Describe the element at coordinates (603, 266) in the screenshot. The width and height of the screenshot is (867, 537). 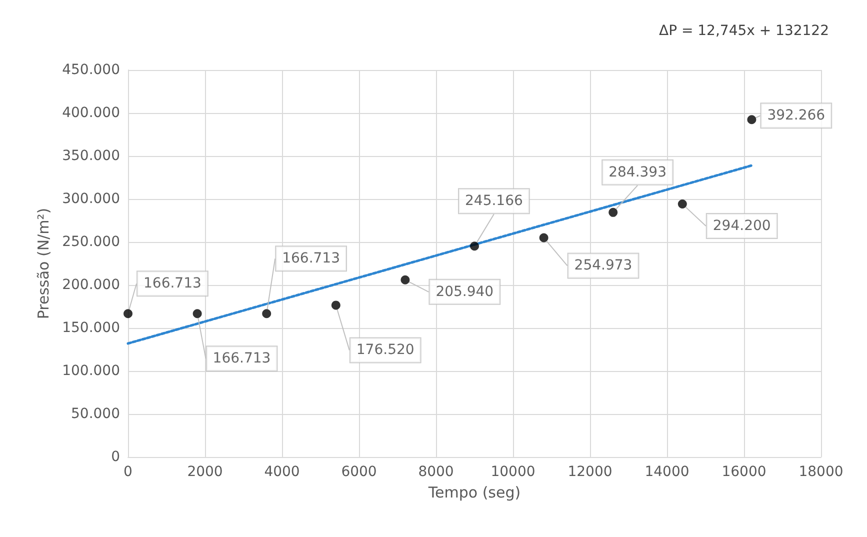
I see `data-label: 254.973` at that location.